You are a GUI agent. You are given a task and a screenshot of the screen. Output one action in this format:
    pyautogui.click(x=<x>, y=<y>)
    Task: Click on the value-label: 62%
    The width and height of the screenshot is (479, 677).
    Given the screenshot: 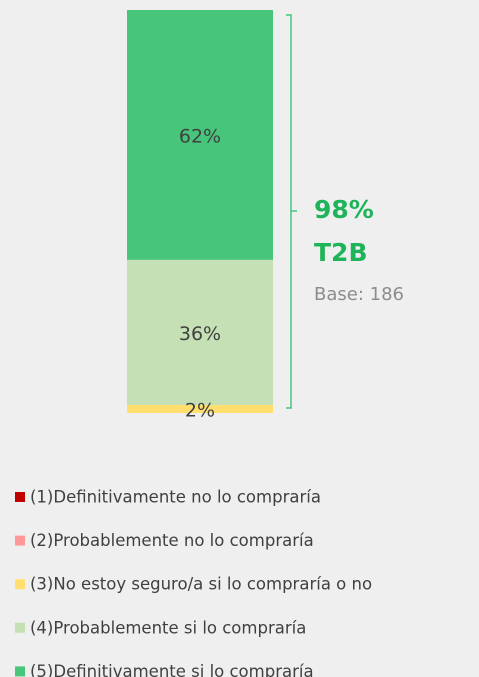 What is the action you would take?
    pyautogui.click(x=200, y=136)
    